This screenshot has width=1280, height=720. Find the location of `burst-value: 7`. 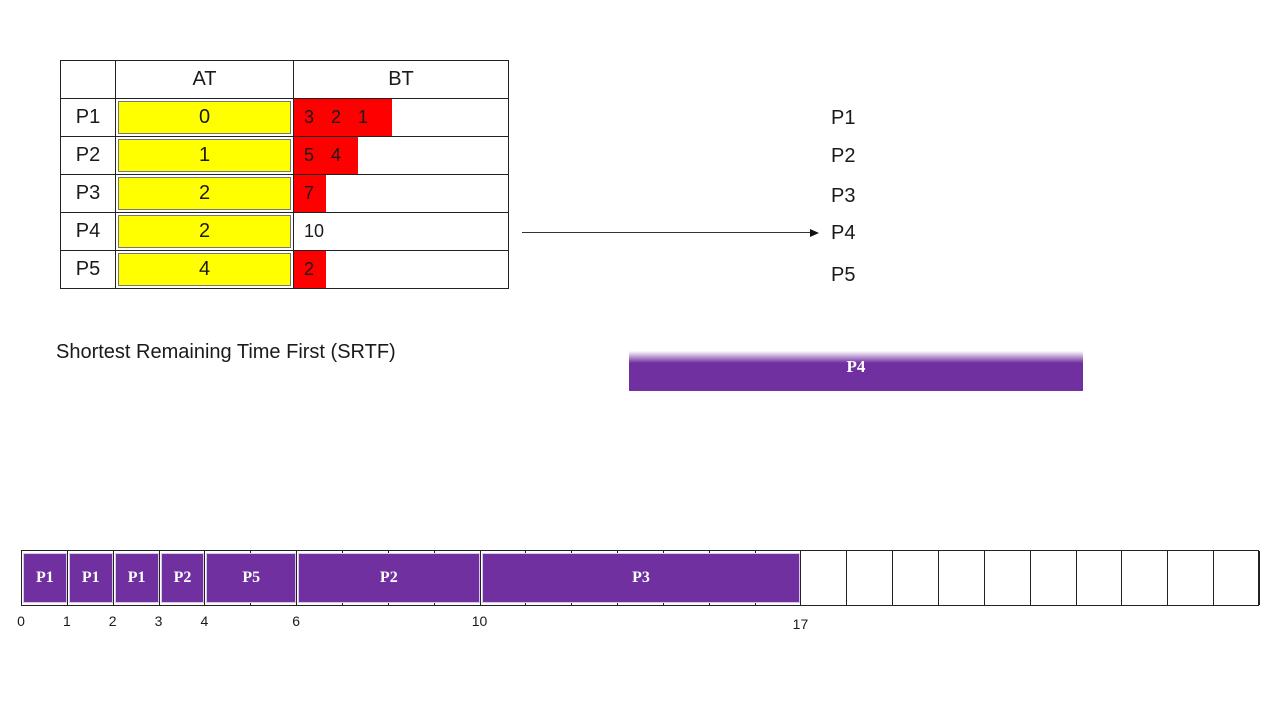

burst-value: 7 is located at coordinates (309, 193).